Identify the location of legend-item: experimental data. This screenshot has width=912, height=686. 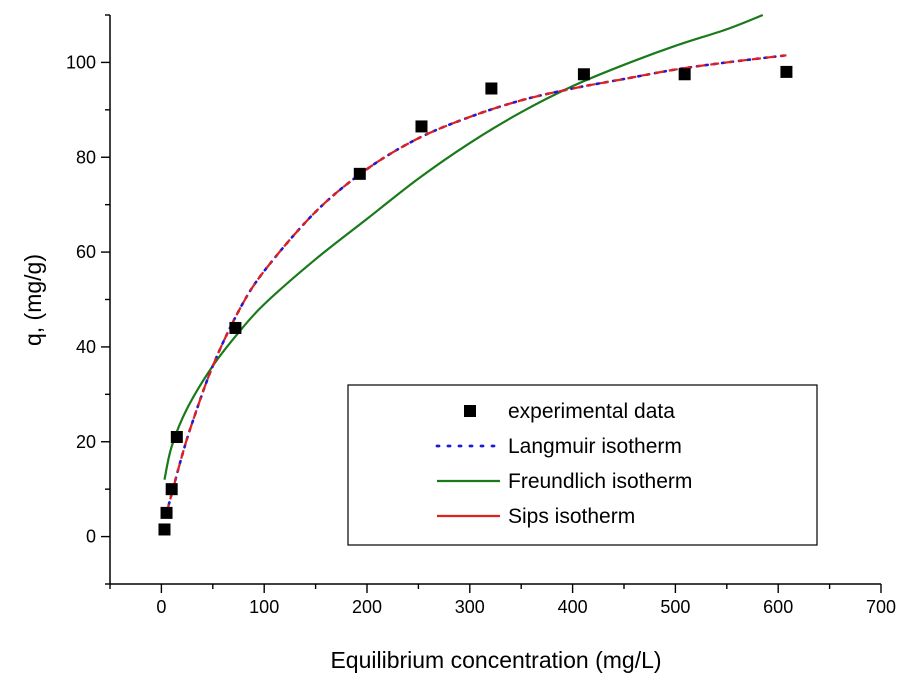
(569, 411).